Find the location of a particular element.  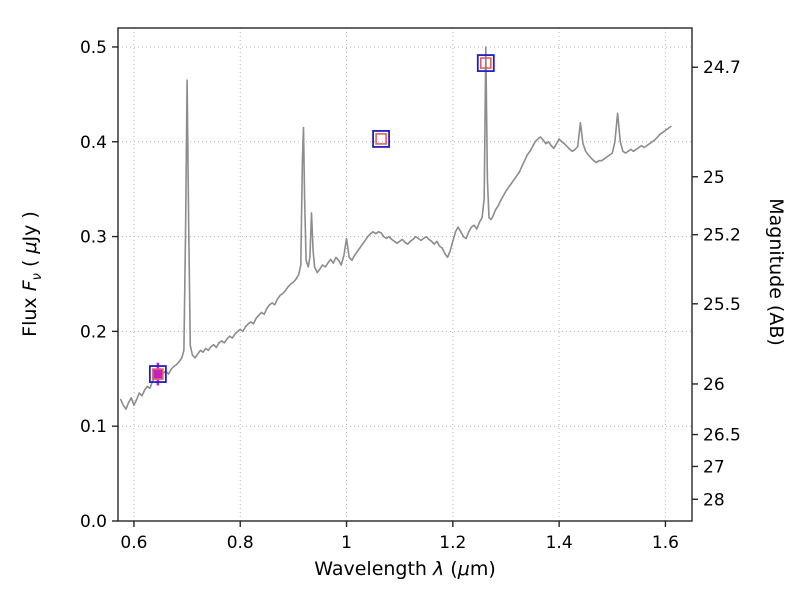

y-left-tick-label: 0.2 is located at coordinates (93, 332).